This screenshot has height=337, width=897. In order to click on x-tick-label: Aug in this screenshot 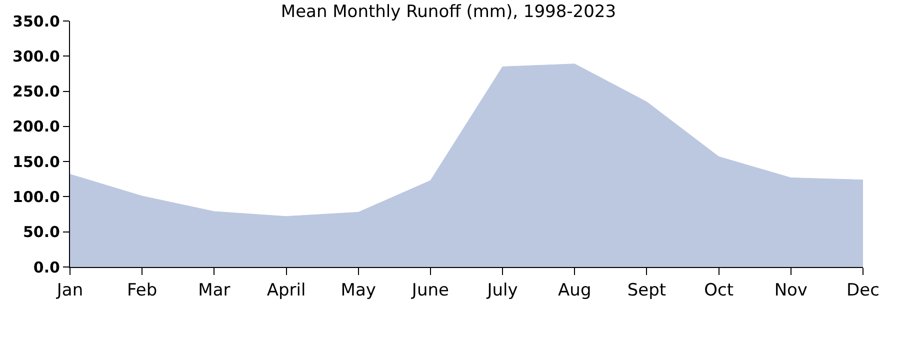, I will do `click(575, 290)`.